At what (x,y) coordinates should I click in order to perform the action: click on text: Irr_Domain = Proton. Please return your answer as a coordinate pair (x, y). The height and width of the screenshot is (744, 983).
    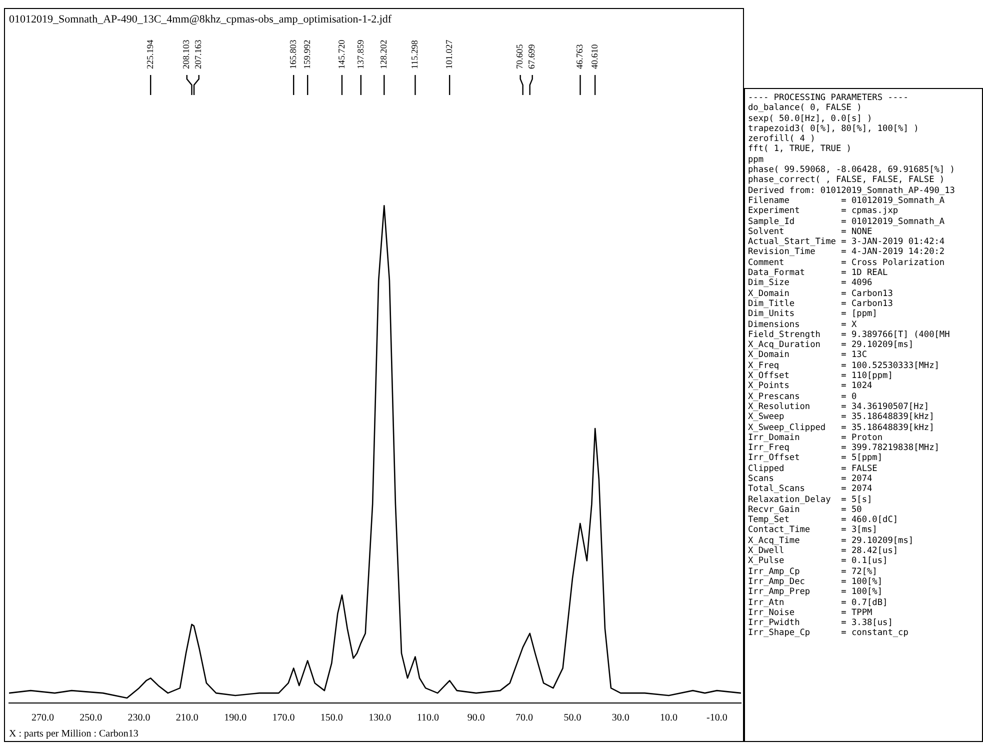
    Looking at the image, I should click on (816, 438).